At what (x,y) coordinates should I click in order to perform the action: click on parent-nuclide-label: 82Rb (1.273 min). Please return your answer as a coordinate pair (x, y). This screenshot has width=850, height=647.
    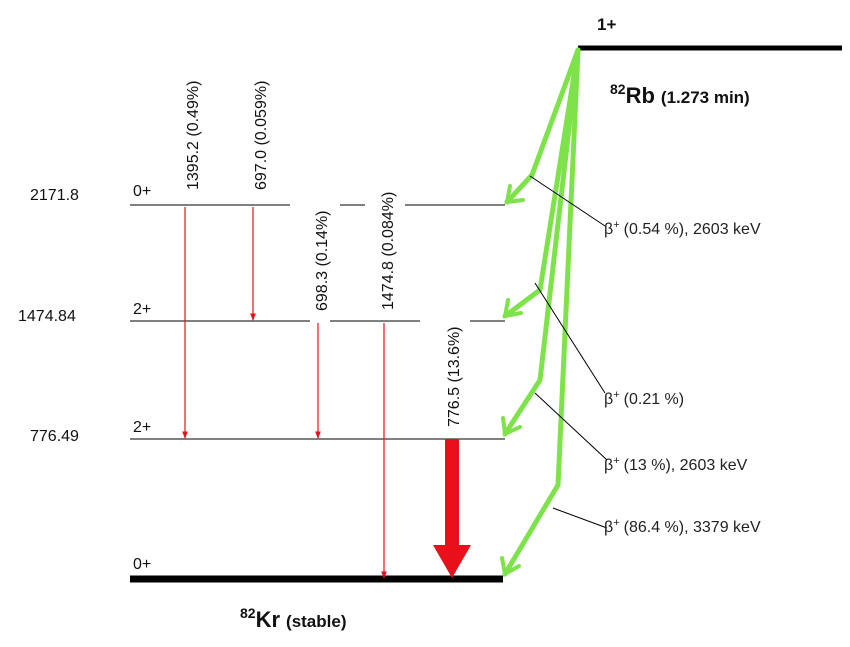
    Looking at the image, I should click on (680, 94).